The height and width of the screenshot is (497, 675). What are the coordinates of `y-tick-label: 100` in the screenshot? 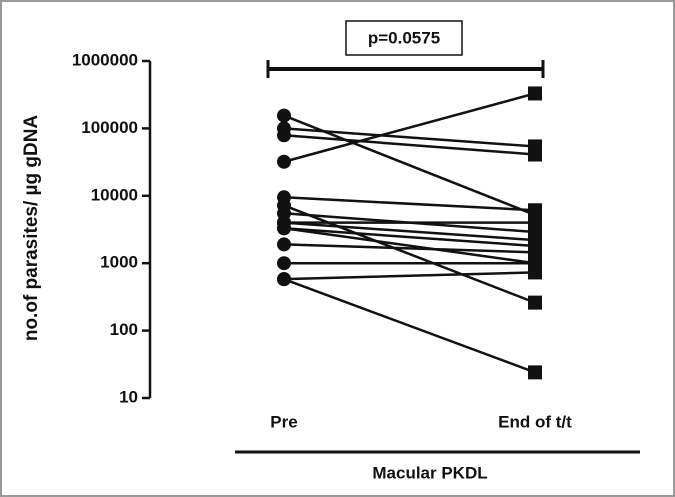 It's located at (124, 329).